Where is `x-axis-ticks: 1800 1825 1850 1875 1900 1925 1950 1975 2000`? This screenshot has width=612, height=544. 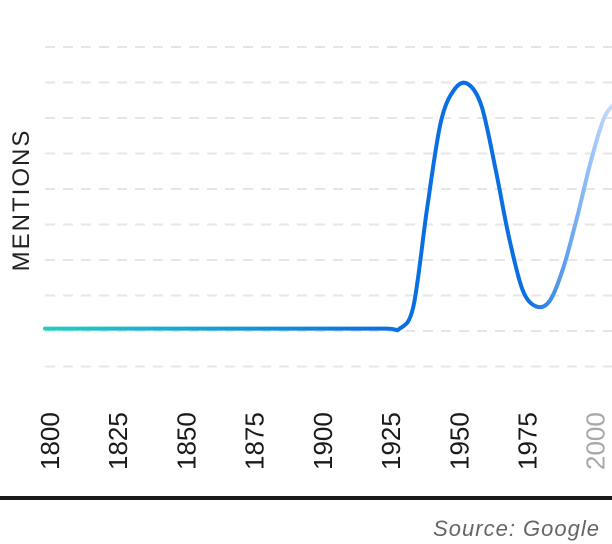 x-axis-ticks: 1800 1825 1850 1875 1900 1925 1950 1975 2000 is located at coordinates (323, 441).